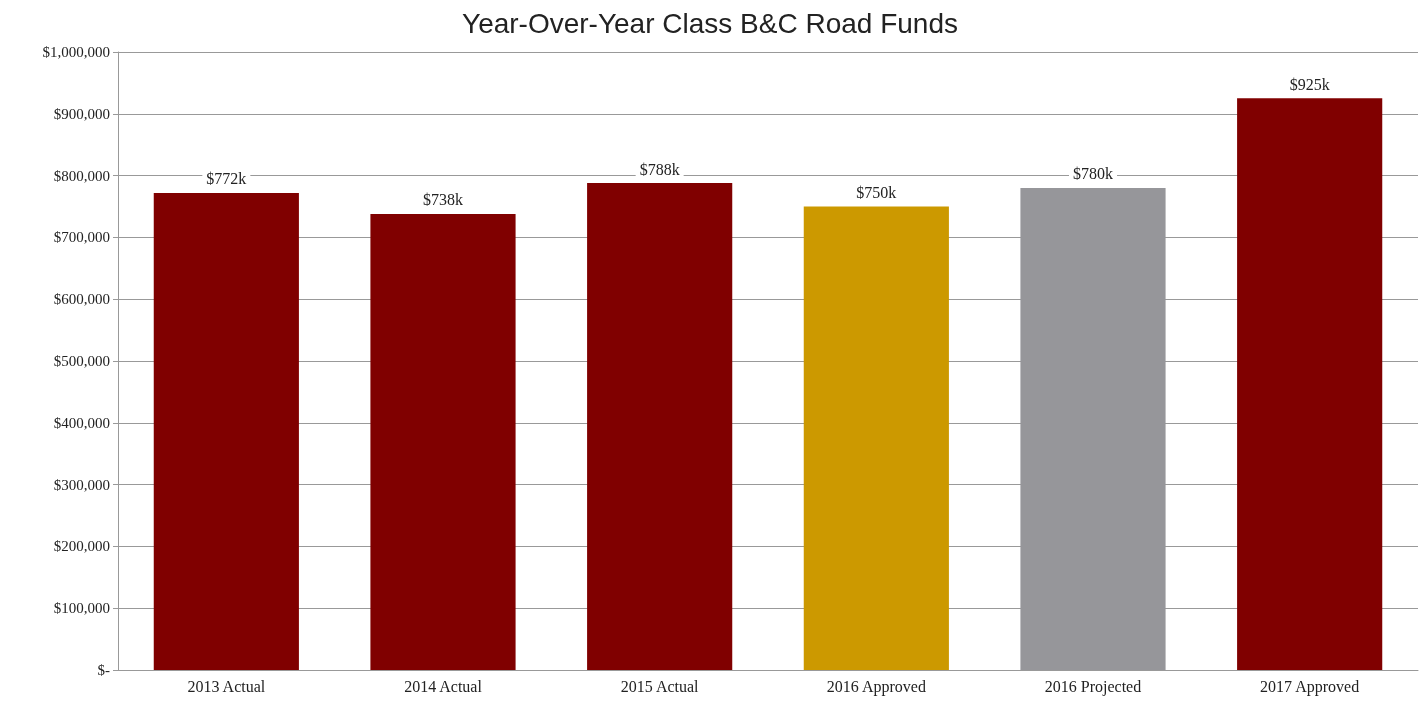 The width and height of the screenshot is (1420, 704). What do you see at coordinates (876, 192) in the screenshot?
I see `data-label: $750k` at bounding box center [876, 192].